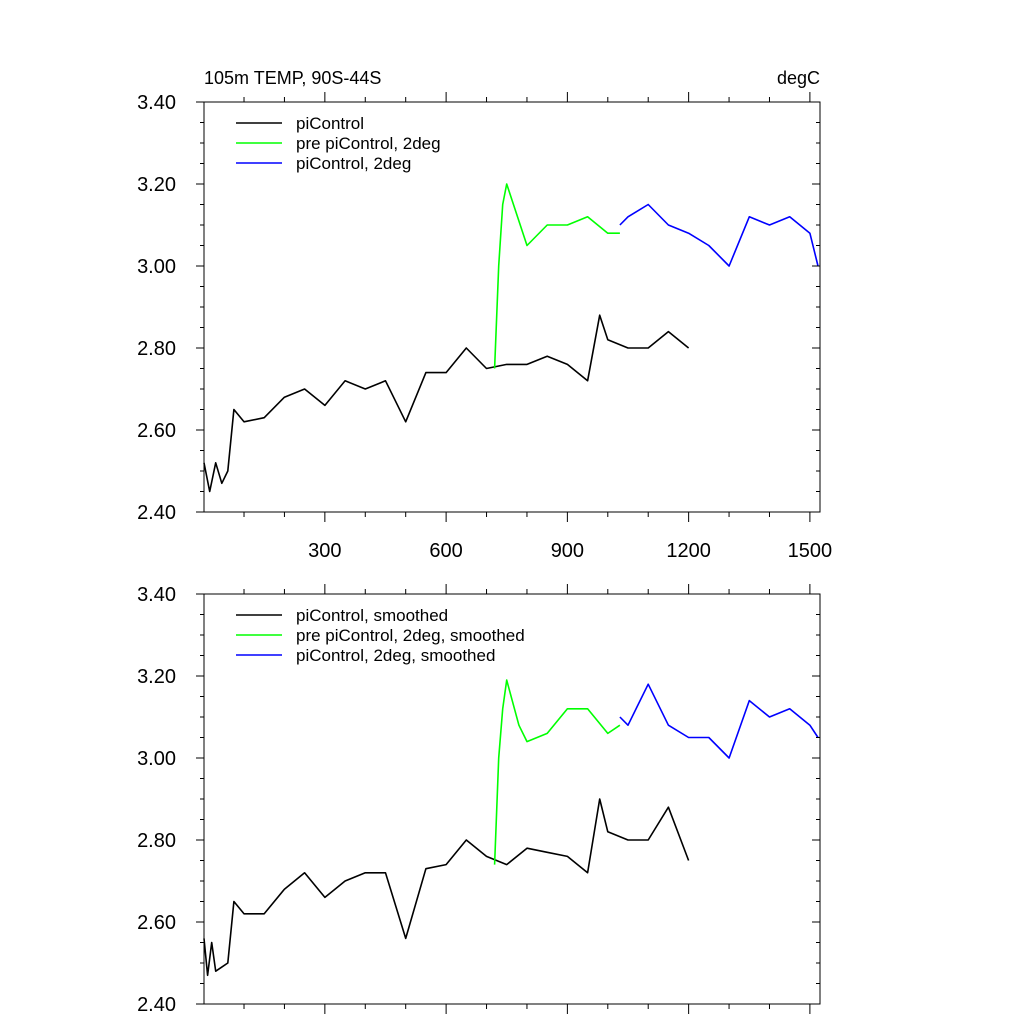 The width and height of the screenshot is (1024, 1024). Describe the element at coordinates (395, 655) in the screenshot. I see `legend-label: piControl, 2deg, smoothed` at that location.